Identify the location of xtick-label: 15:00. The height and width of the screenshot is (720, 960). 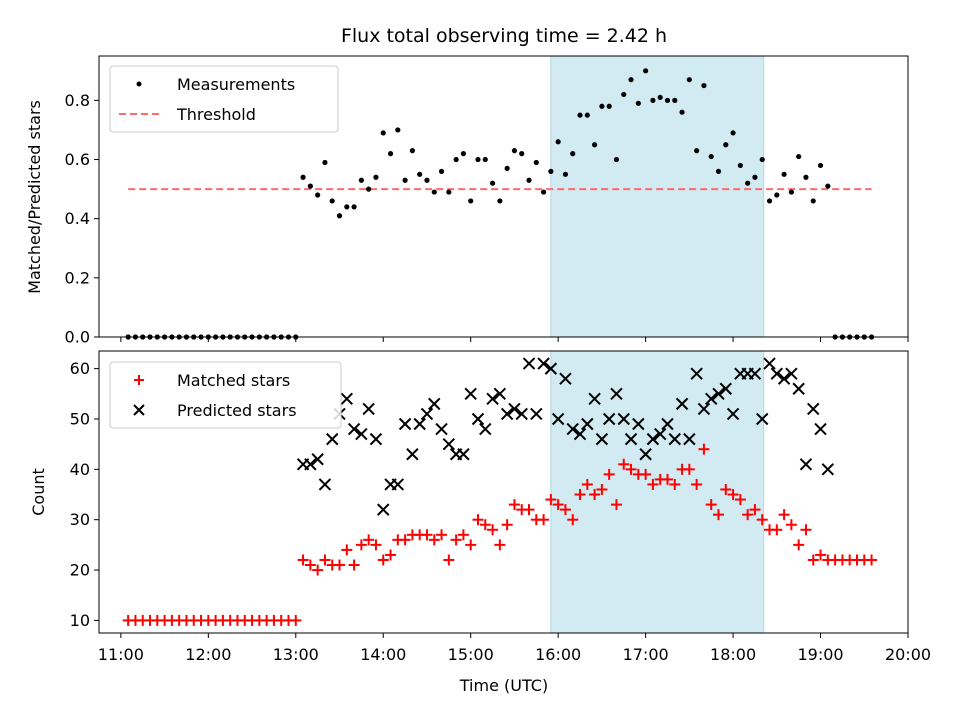
(471, 654).